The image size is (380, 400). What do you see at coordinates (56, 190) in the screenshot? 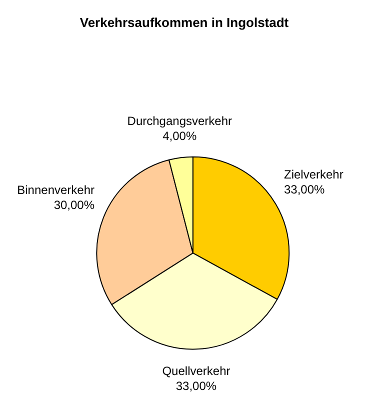
I see `slice-label: Binnenverkehr` at bounding box center [56, 190].